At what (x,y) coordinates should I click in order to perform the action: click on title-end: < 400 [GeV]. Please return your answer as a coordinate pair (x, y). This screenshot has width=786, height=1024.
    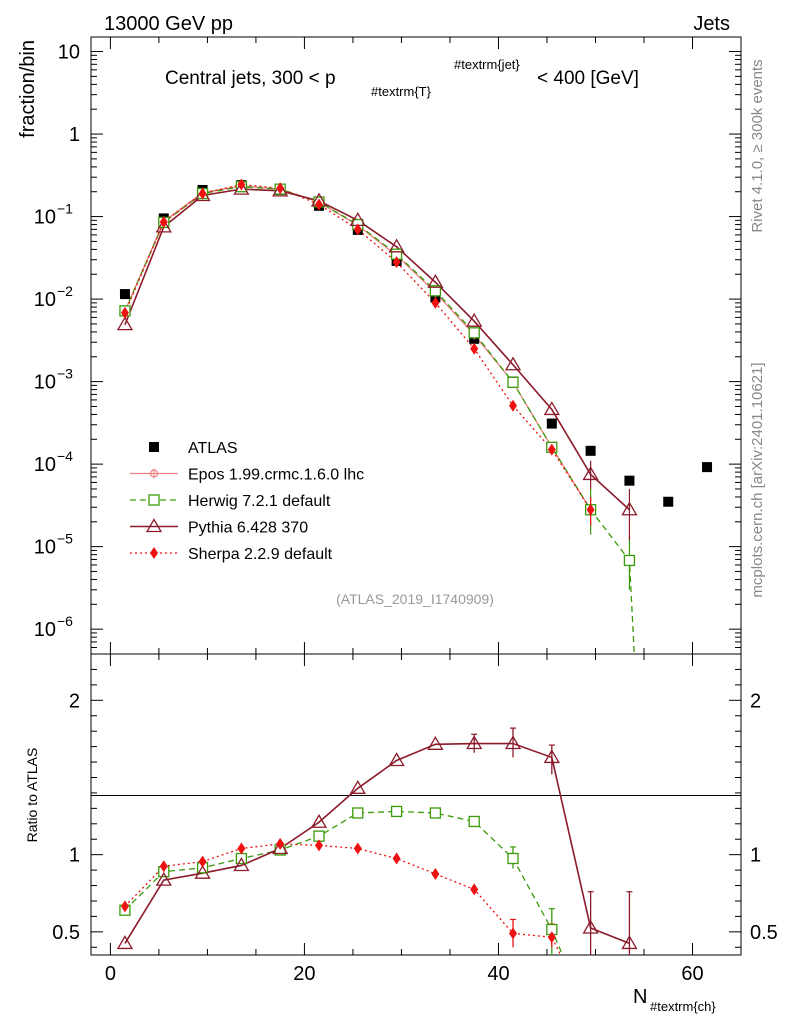
    Looking at the image, I should click on (588, 78).